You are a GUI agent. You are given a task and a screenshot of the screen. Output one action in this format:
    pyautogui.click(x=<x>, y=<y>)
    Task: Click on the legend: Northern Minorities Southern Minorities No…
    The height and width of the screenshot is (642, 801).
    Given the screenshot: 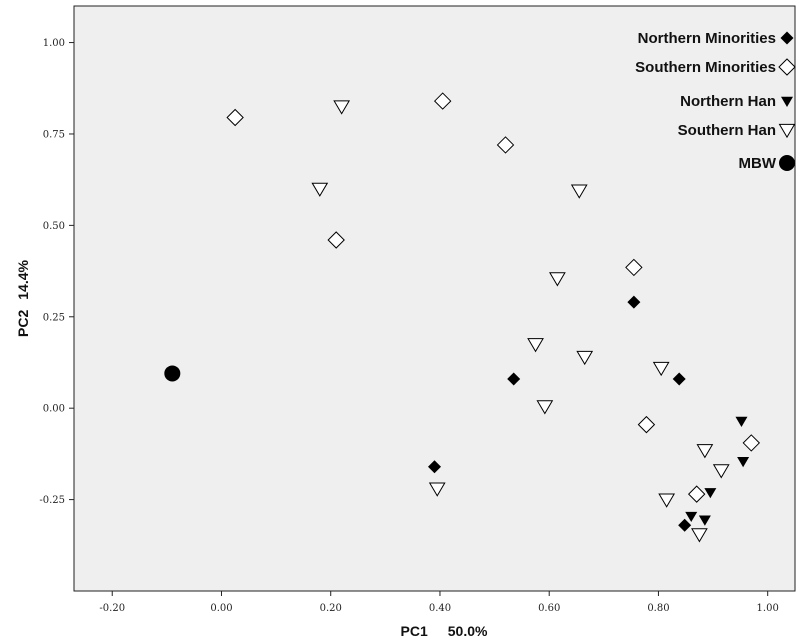 What is the action you would take?
    pyautogui.click(x=715, y=101)
    